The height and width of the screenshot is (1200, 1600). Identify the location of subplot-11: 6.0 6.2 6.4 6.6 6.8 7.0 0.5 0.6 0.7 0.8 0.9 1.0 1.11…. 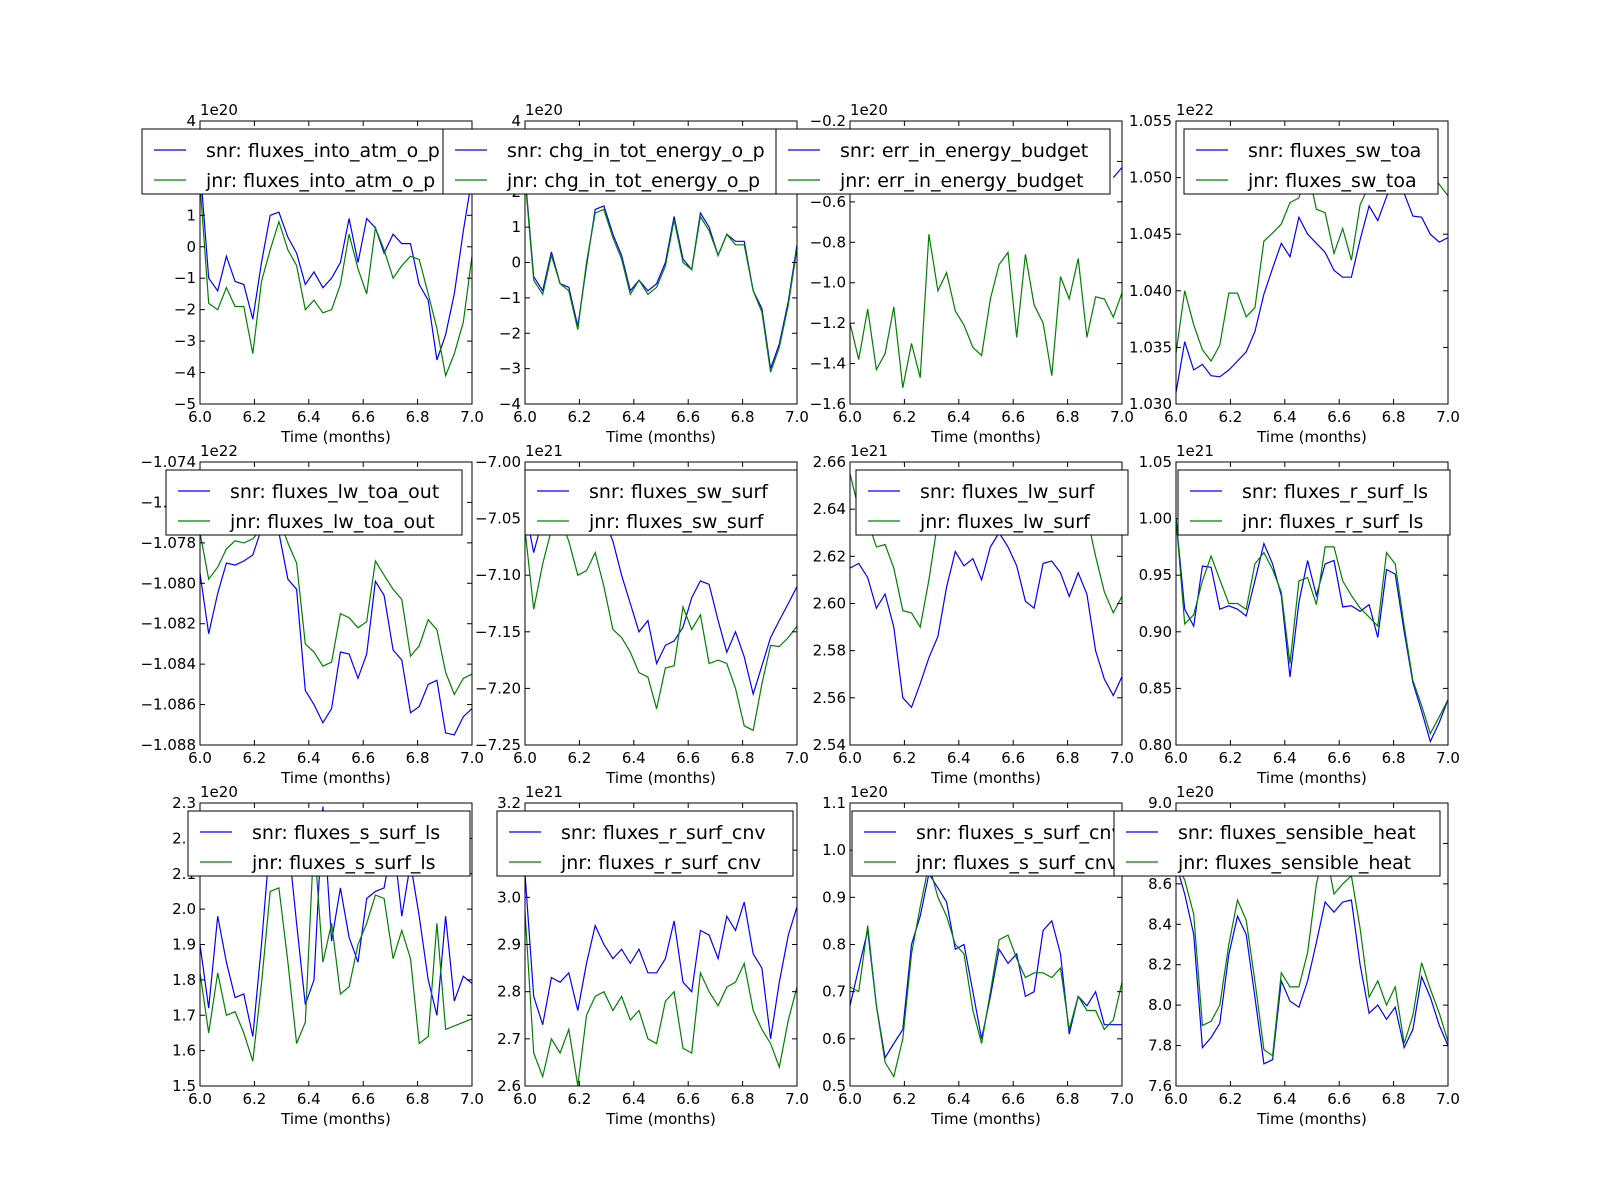
(985, 955).